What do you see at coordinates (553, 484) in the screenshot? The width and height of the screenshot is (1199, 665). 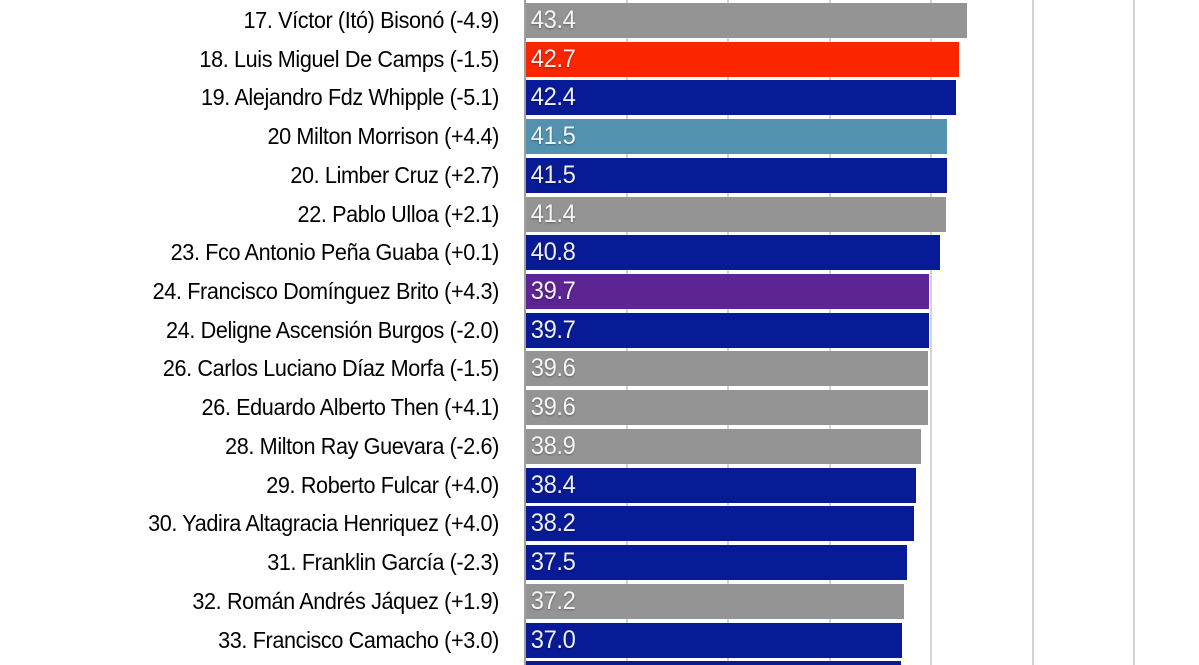 I see `bar-value-label: 38.4` at bounding box center [553, 484].